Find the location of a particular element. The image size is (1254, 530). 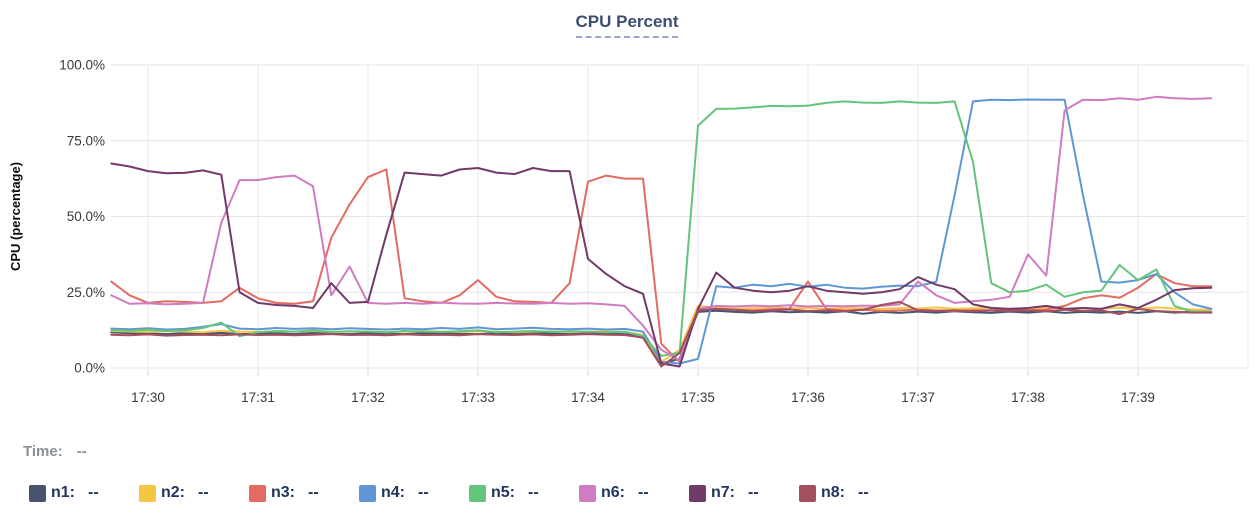

x-tick-label: 17:37 is located at coordinates (918, 397).